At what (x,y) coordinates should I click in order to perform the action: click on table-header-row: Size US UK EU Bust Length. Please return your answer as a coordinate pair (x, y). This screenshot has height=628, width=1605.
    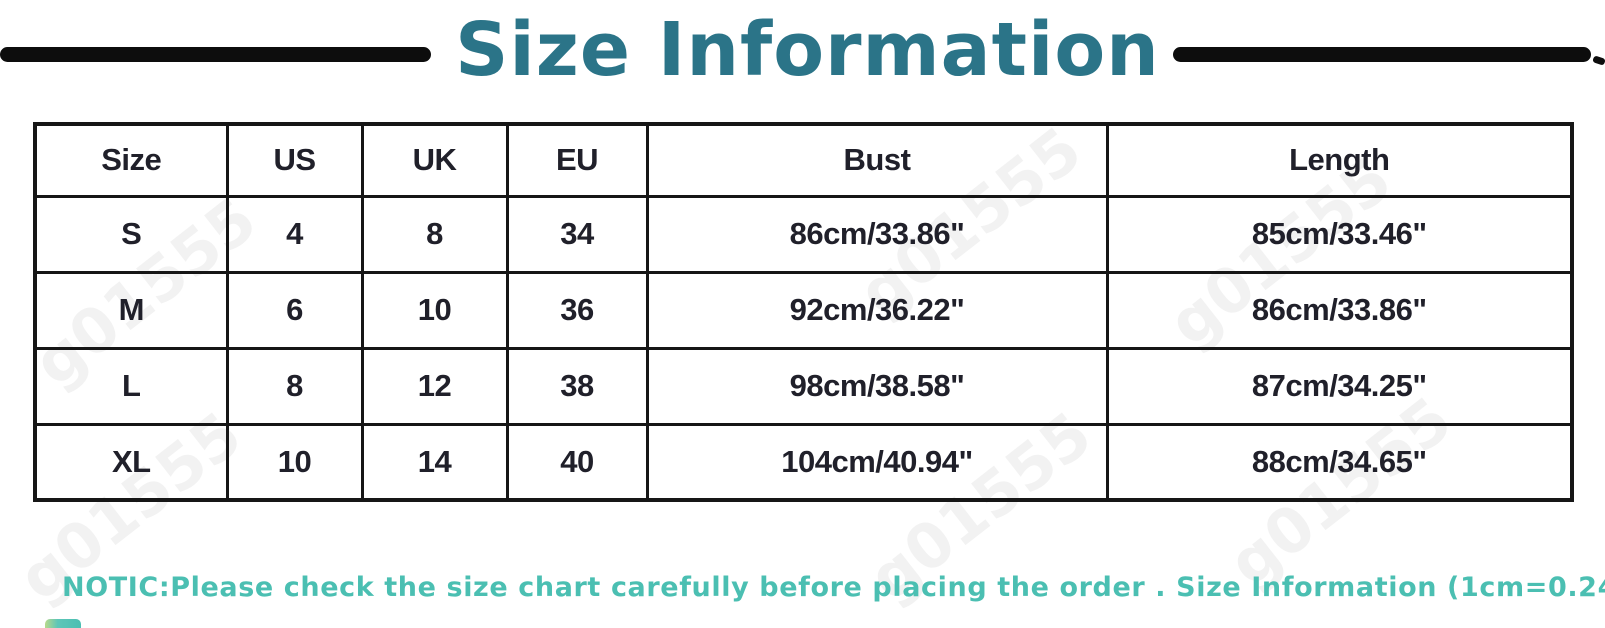
    Looking at the image, I should click on (803, 160).